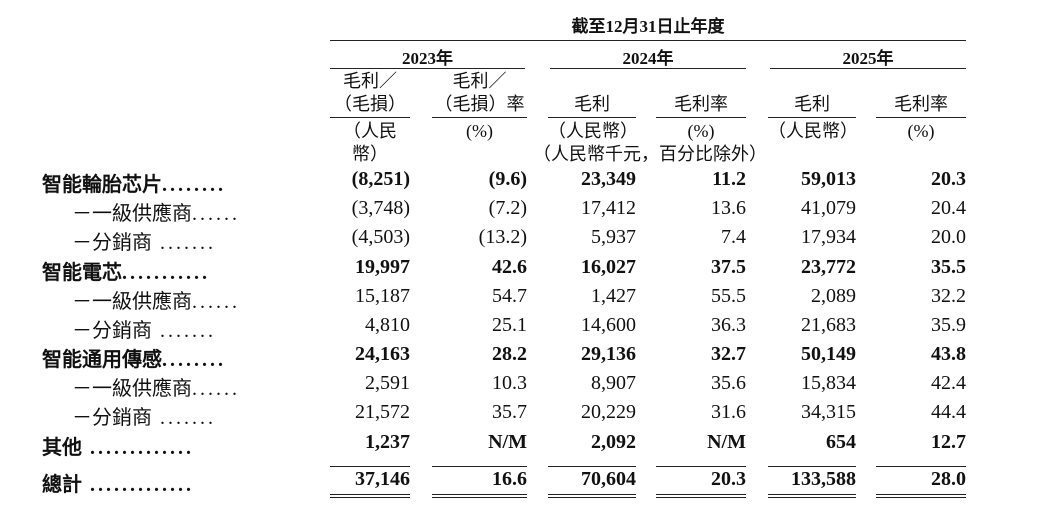  What do you see at coordinates (728, 383) in the screenshot?
I see `table-cell: 35.6` at bounding box center [728, 383].